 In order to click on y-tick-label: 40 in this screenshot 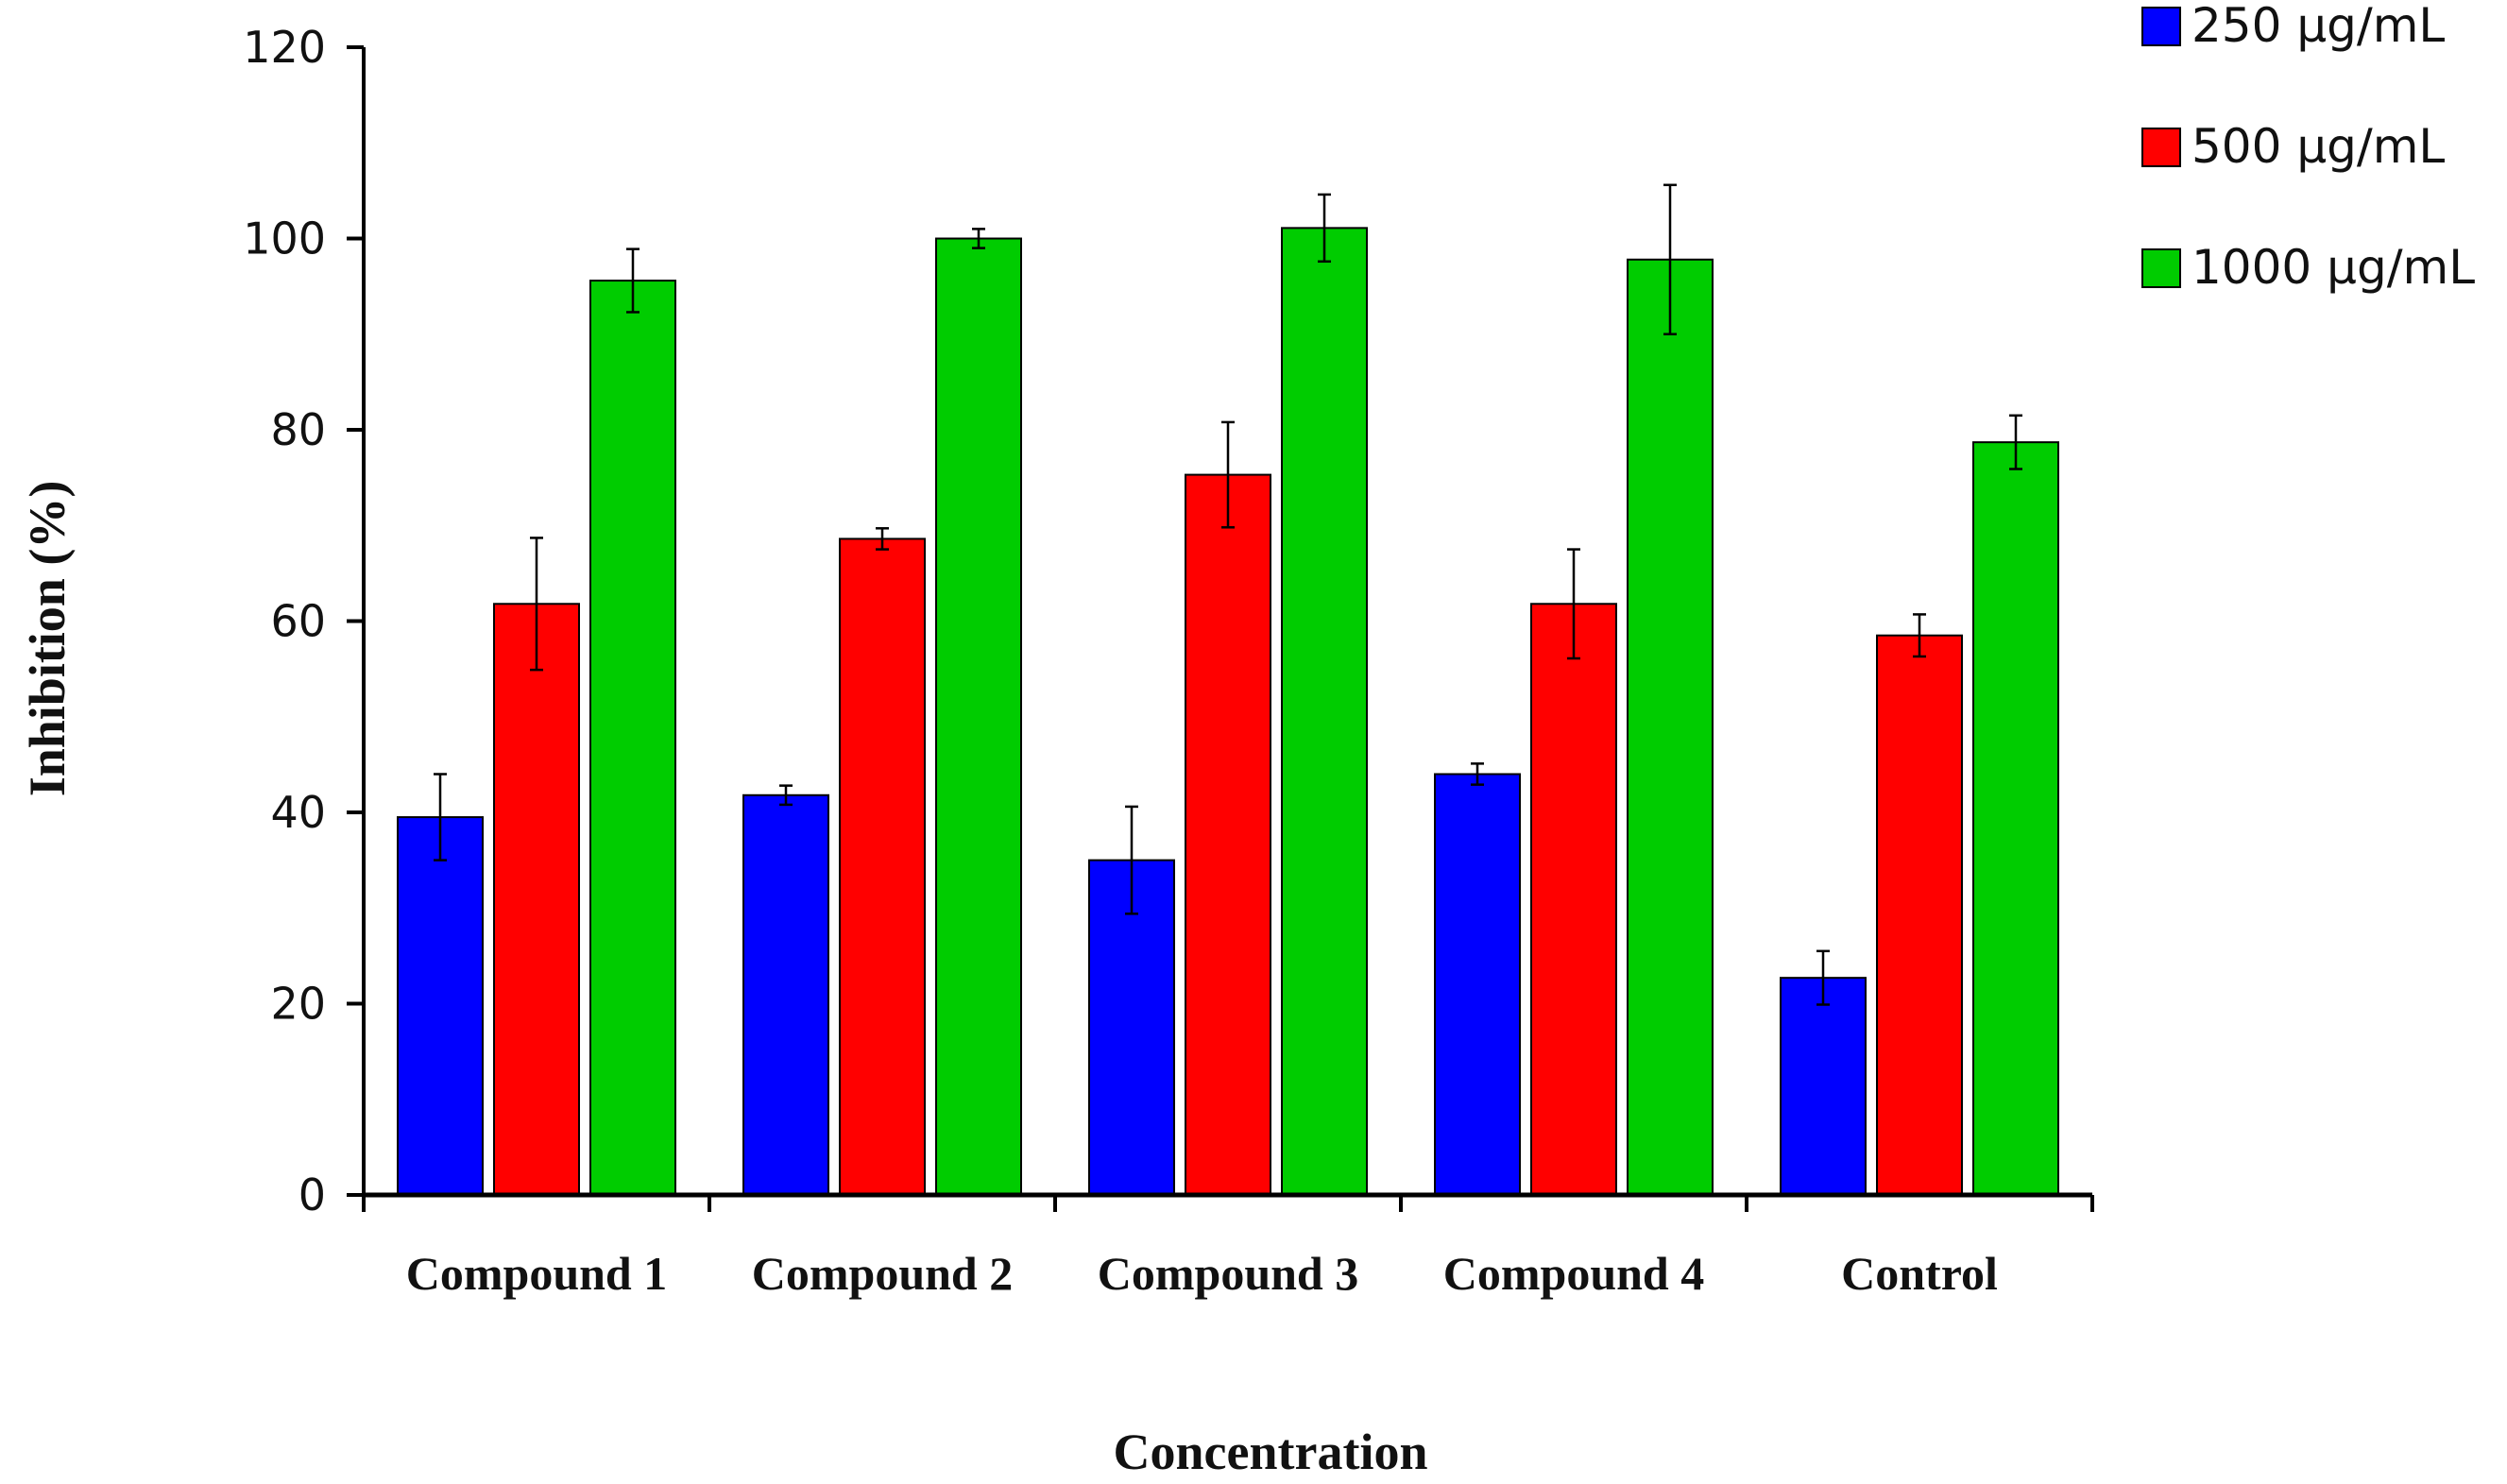, I will do `click(298, 812)`.